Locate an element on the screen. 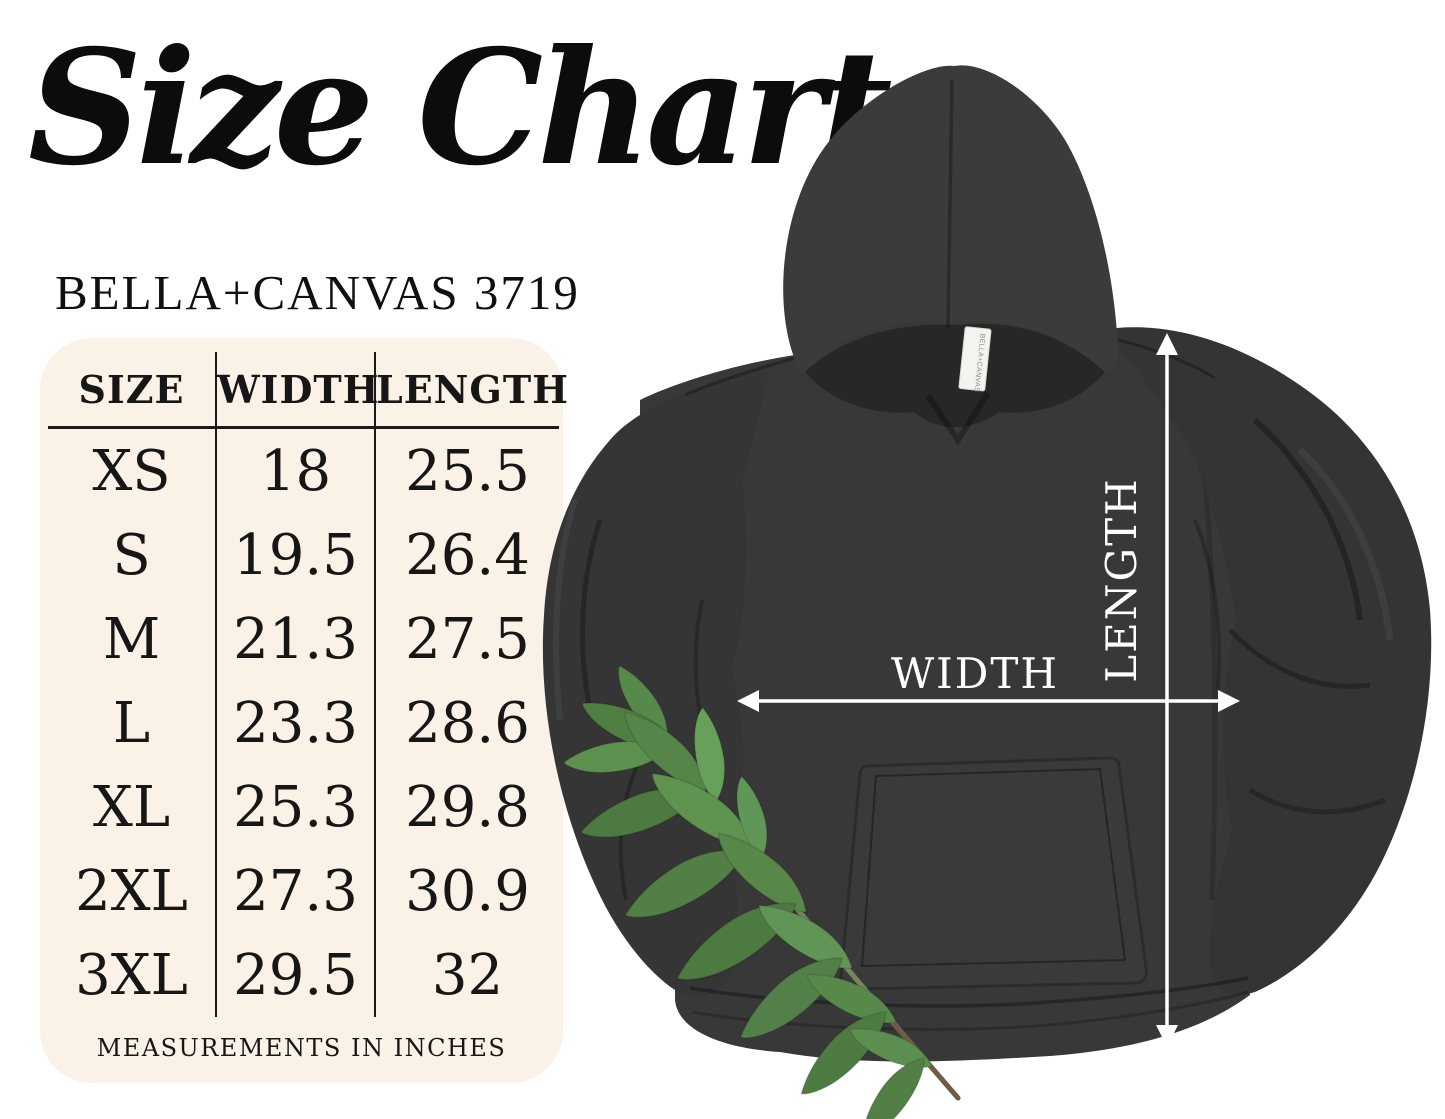 The width and height of the screenshot is (1445, 1119). hood-center-crease is located at coordinates (950, 204).